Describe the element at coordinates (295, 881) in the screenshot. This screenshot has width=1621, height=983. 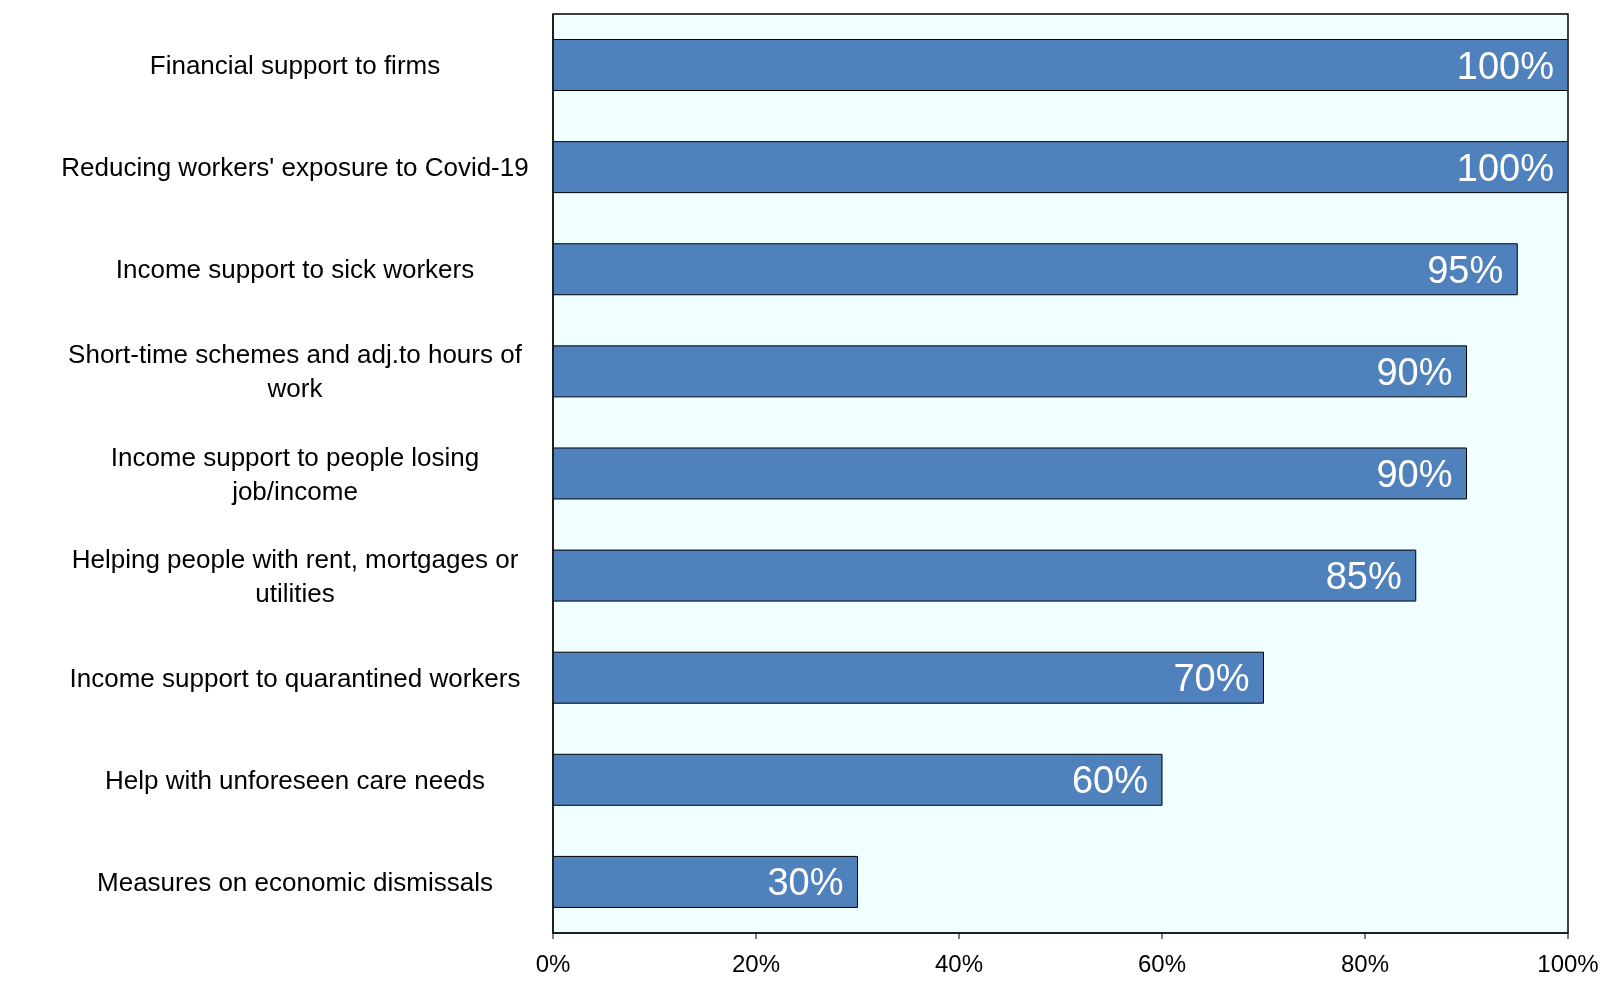
I see `y-tick-label: Measures on economic dismissals` at that location.